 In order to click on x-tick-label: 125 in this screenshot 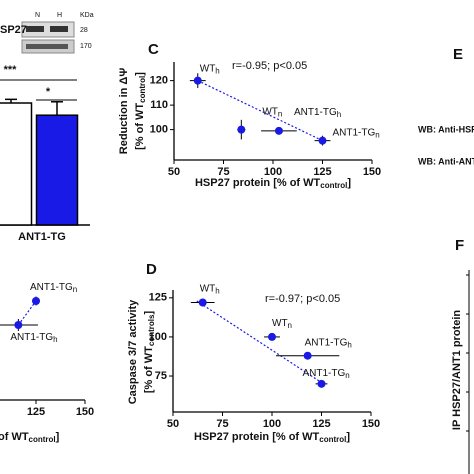, I will do `click(322, 172)`.